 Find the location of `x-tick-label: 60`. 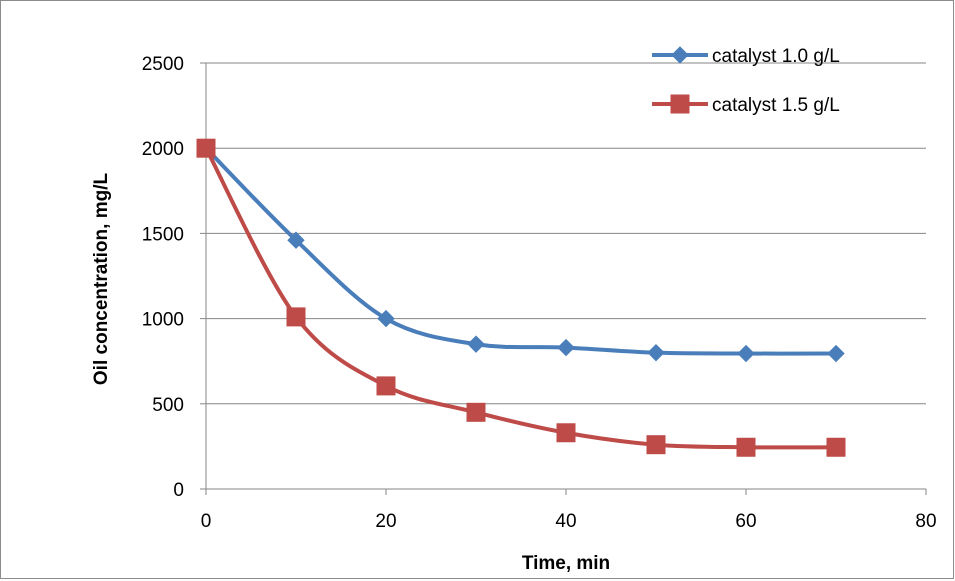

x-tick-label: 60 is located at coordinates (745, 521).